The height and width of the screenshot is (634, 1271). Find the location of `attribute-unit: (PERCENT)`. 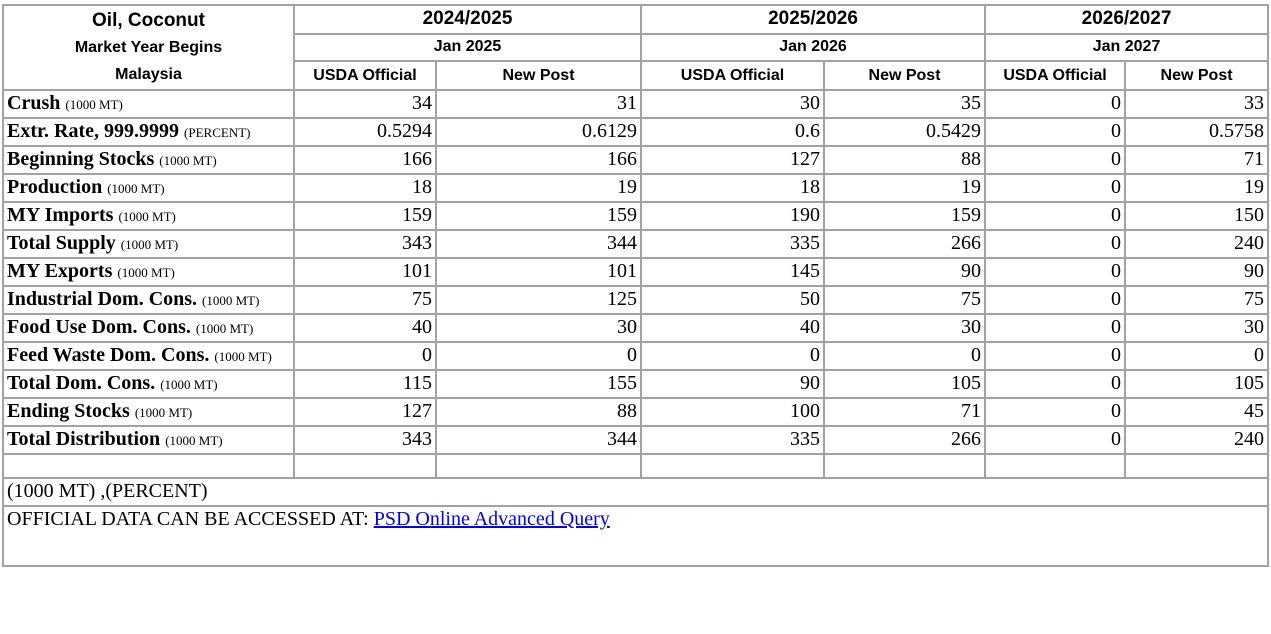

attribute-unit: (PERCENT) is located at coordinates (217, 132).